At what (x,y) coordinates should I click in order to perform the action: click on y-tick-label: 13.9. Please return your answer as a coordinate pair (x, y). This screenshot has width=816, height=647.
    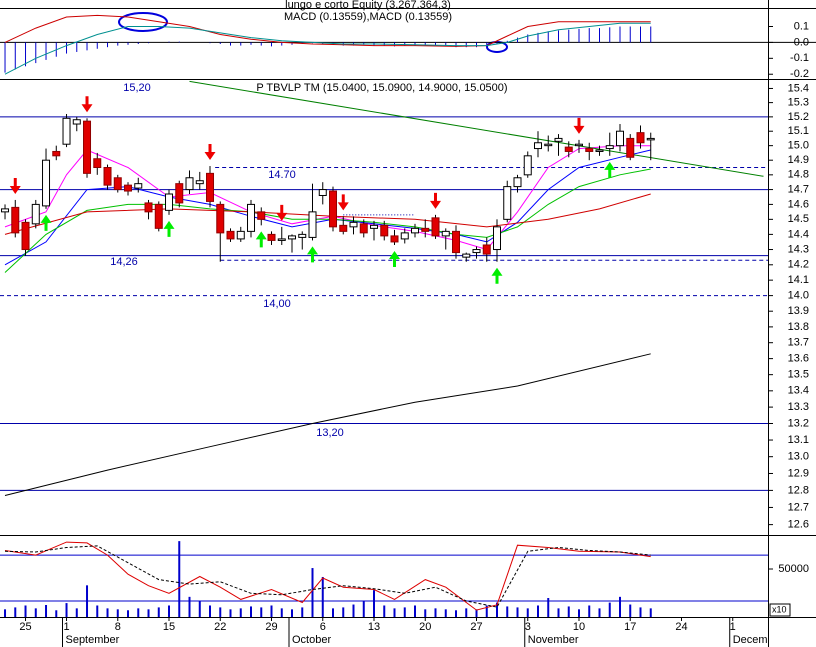
    Looking at the image, I should click on (798, 311).